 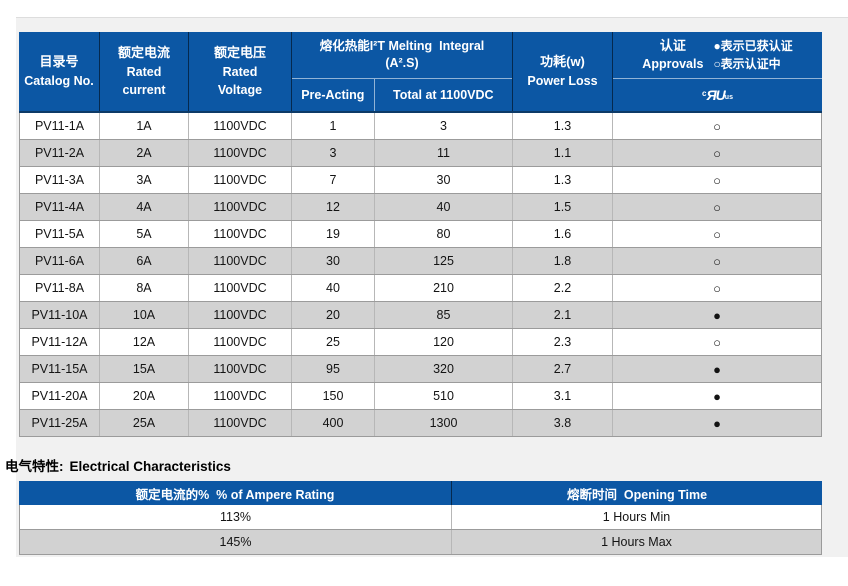 I want to click on catalog-cell: PV11-25A, so click(x=60, y=423).